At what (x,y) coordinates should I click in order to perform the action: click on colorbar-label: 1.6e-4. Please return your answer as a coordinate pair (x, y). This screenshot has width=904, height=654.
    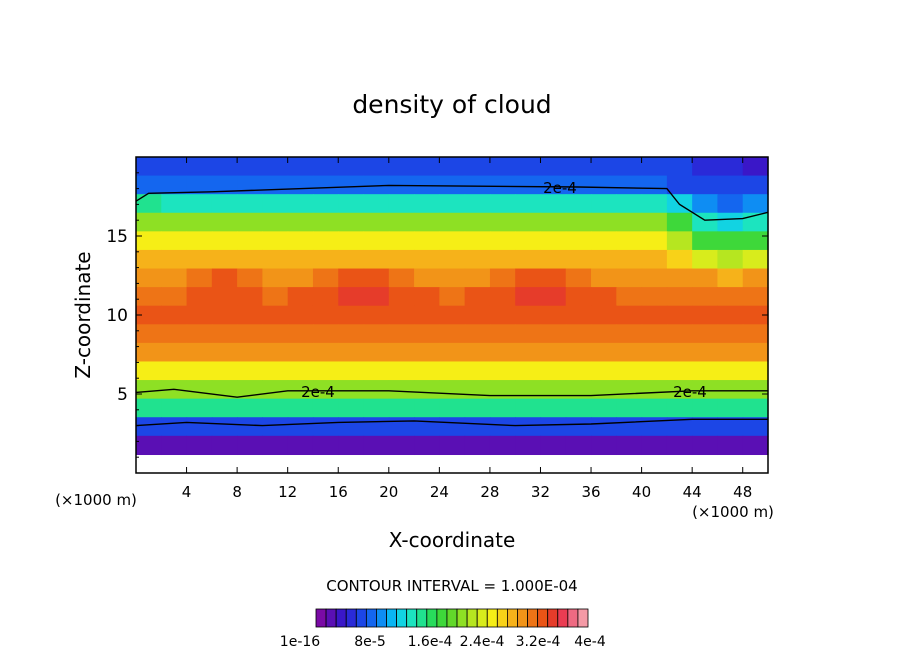
    Looking at the image, I should click on (430, 642).